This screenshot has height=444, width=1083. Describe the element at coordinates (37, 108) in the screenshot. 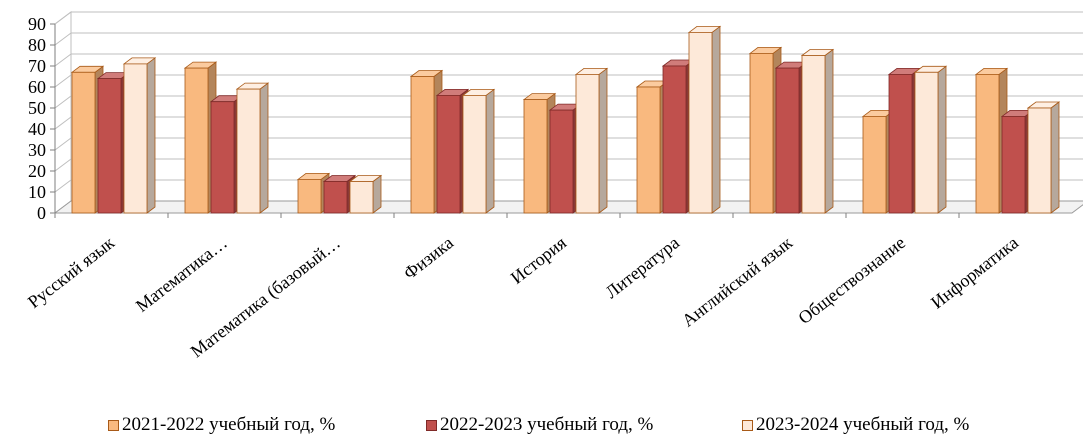

I see `y-tick-label: 50` at that location.